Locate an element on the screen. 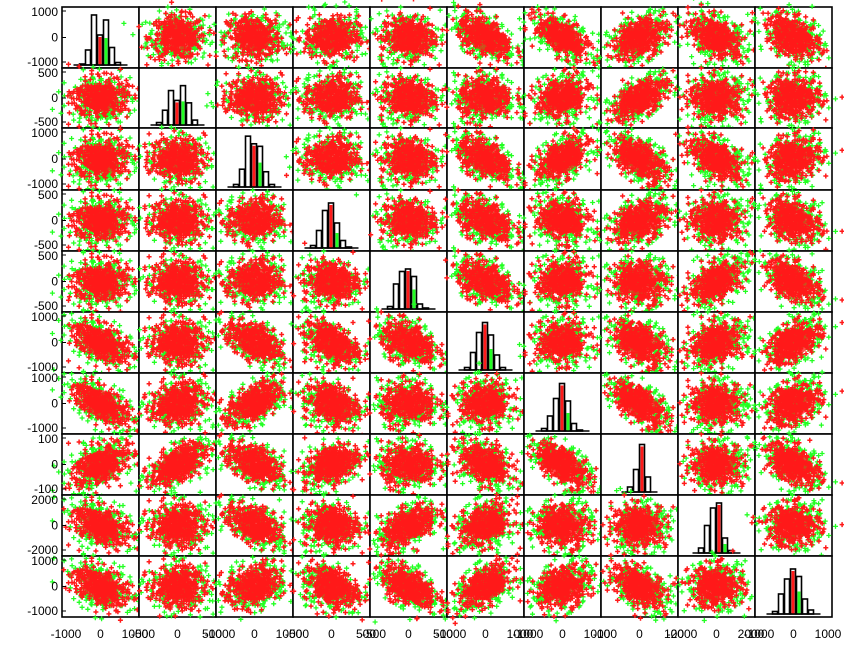 The width and height of the screenshot is (844, 645). panel-r2-c1 is located at coordinates (175, 149).